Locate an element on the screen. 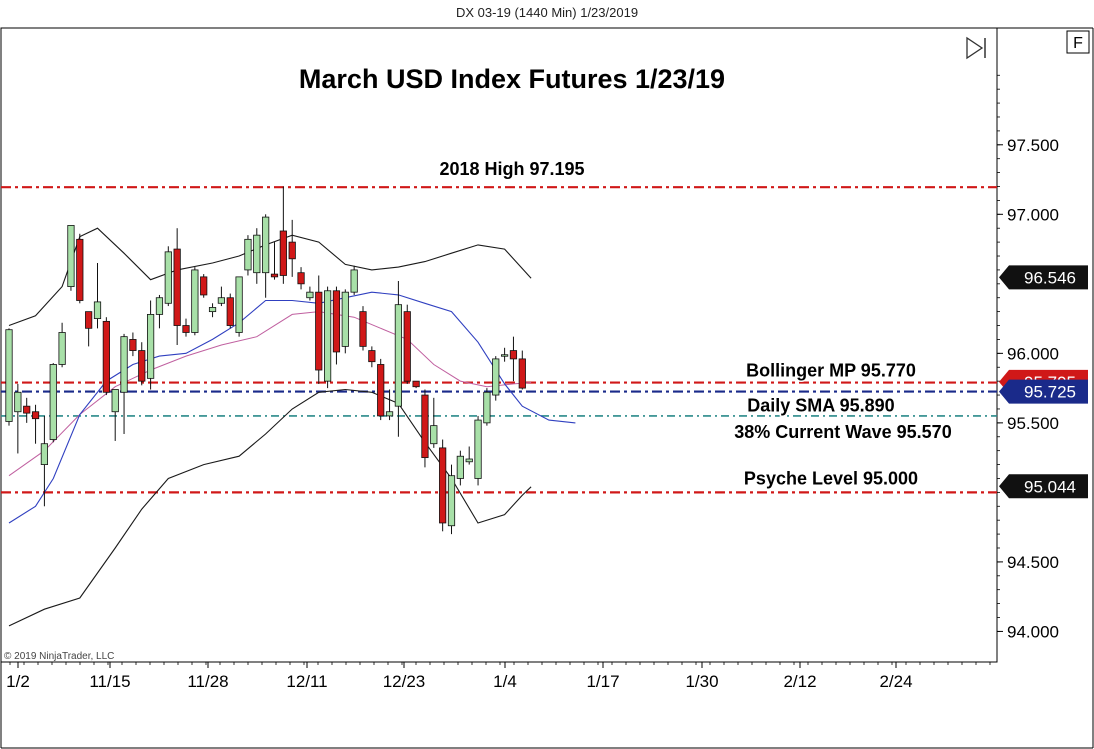 Image resolution: width=1094 pixels, height=749 pixels. y-tick-label: 95.500 is located at coordinates (1033, 423).